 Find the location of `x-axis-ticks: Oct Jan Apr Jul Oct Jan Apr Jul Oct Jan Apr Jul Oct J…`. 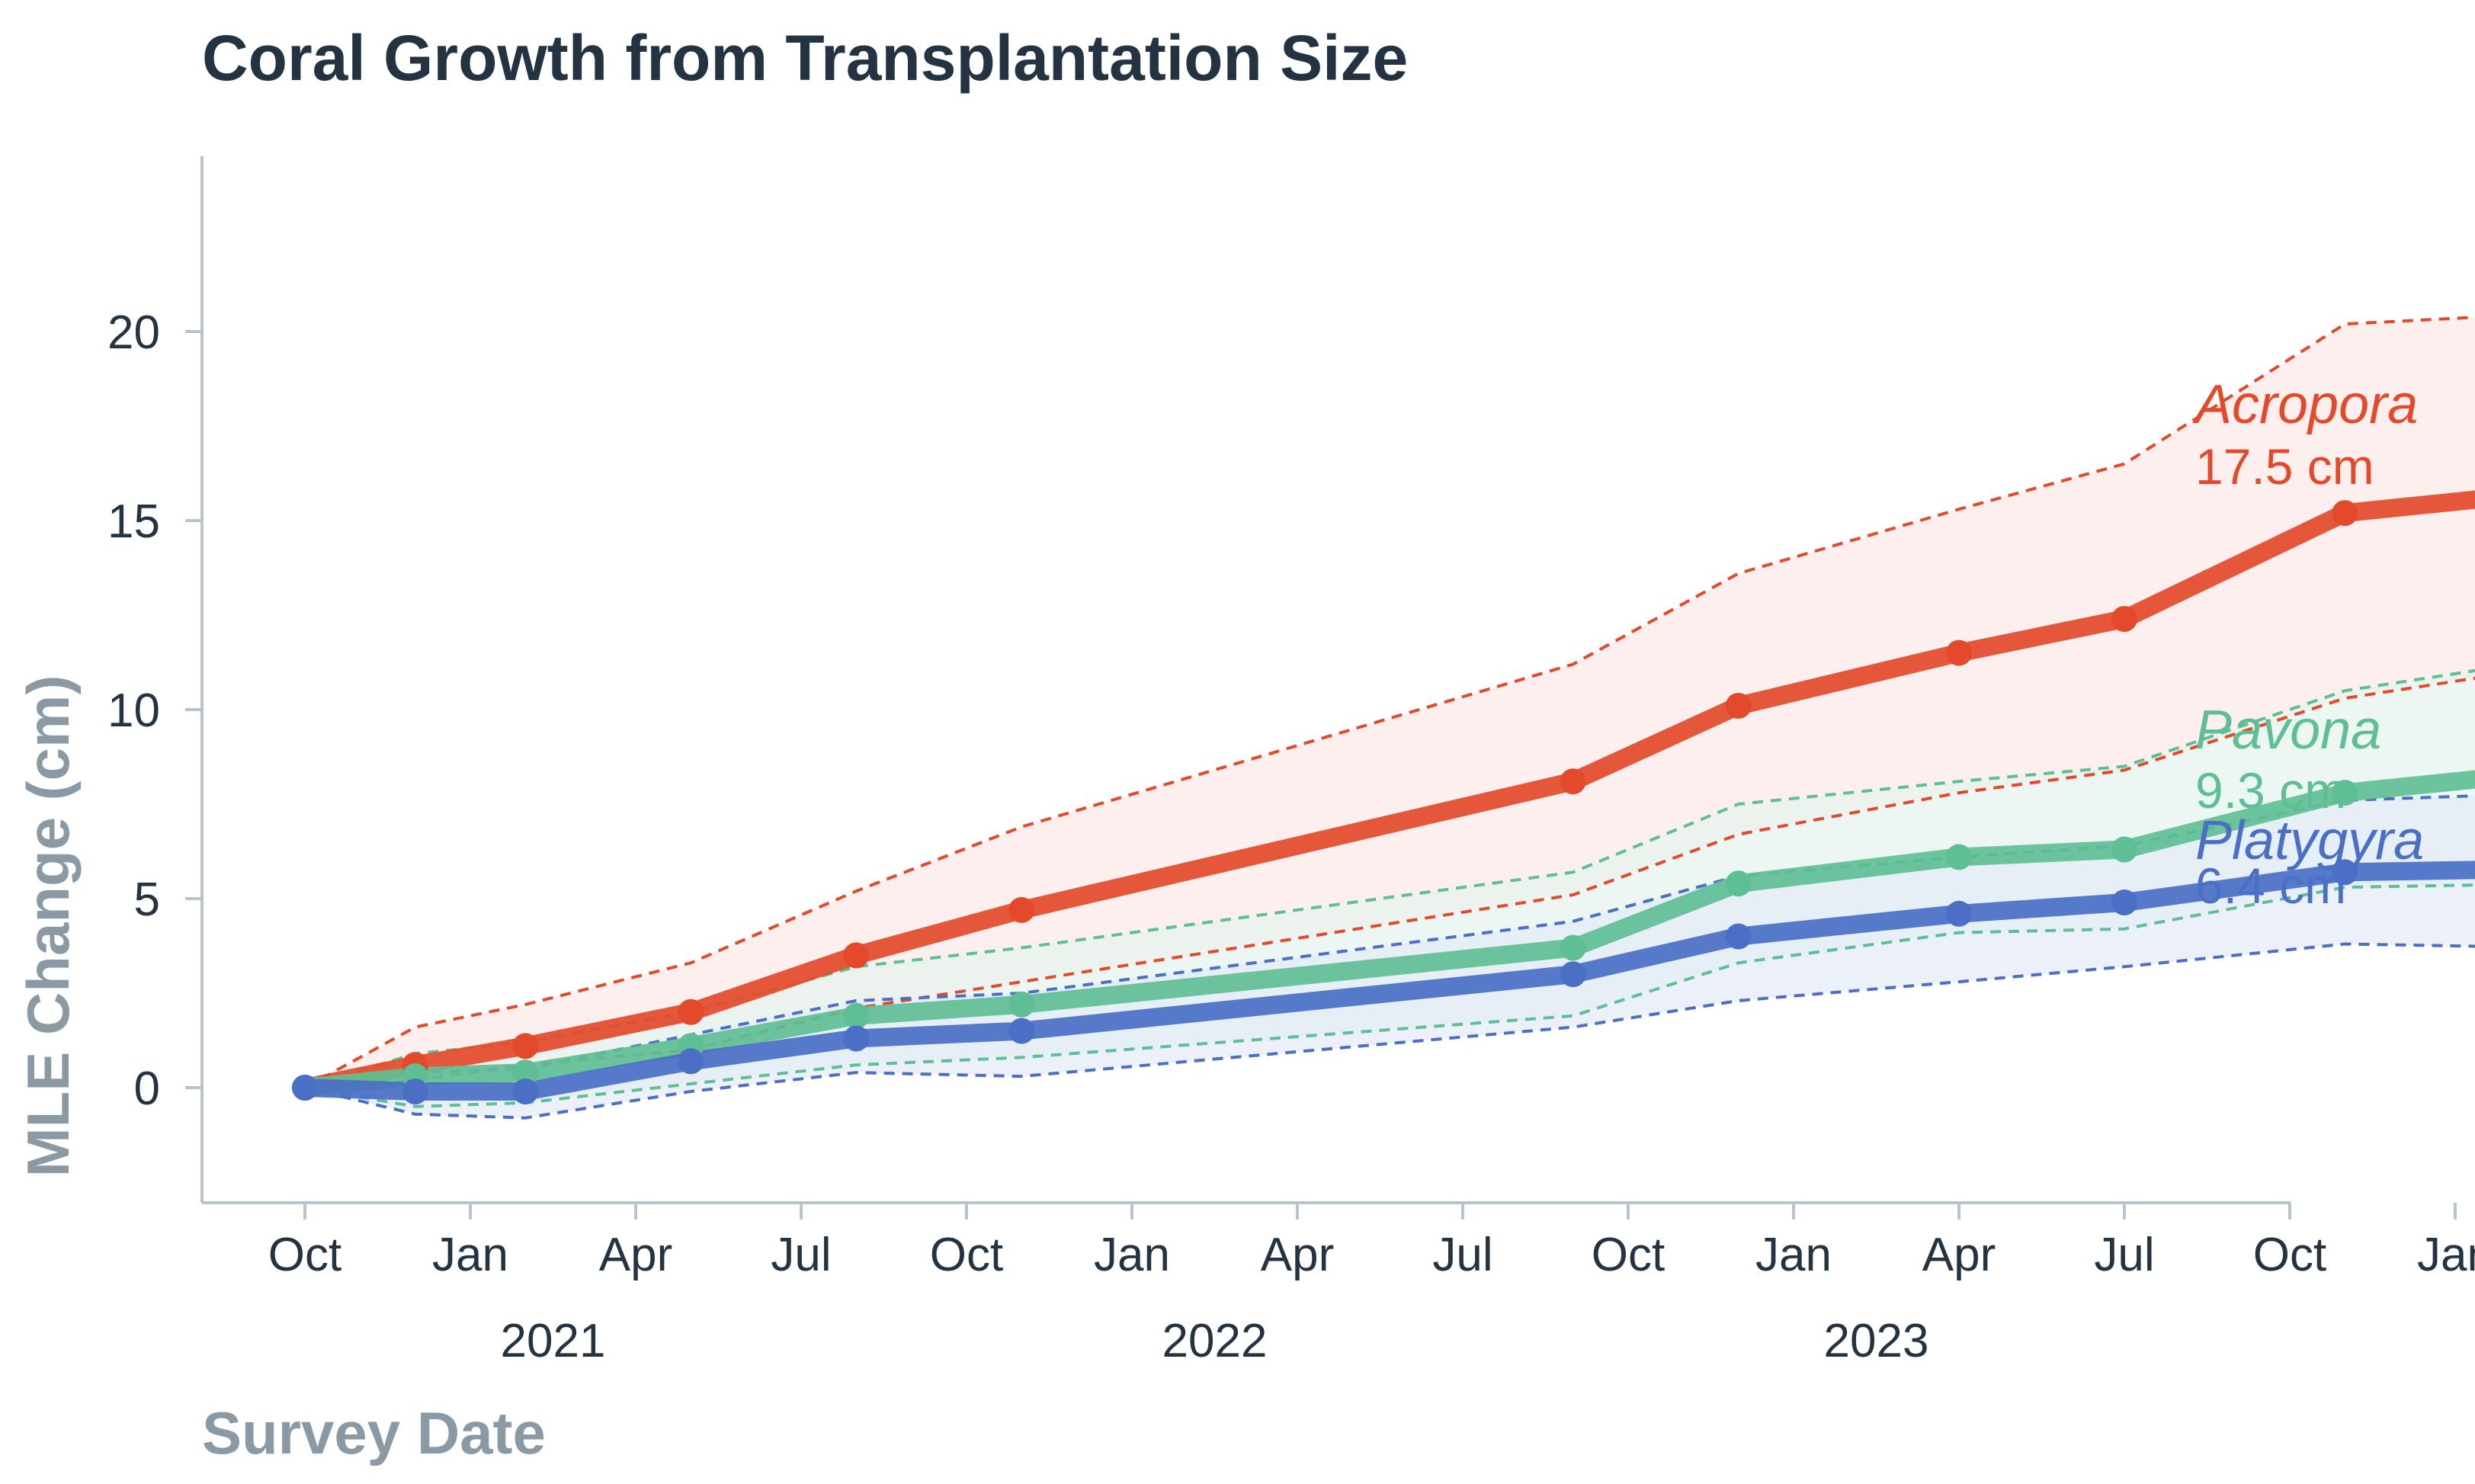

x-axis-ticks: Oct Jan Apr Jul Oct Jan Apr Jul Oct Jan Apr Jul Oct J… is located at coordinates (1371, 1242).